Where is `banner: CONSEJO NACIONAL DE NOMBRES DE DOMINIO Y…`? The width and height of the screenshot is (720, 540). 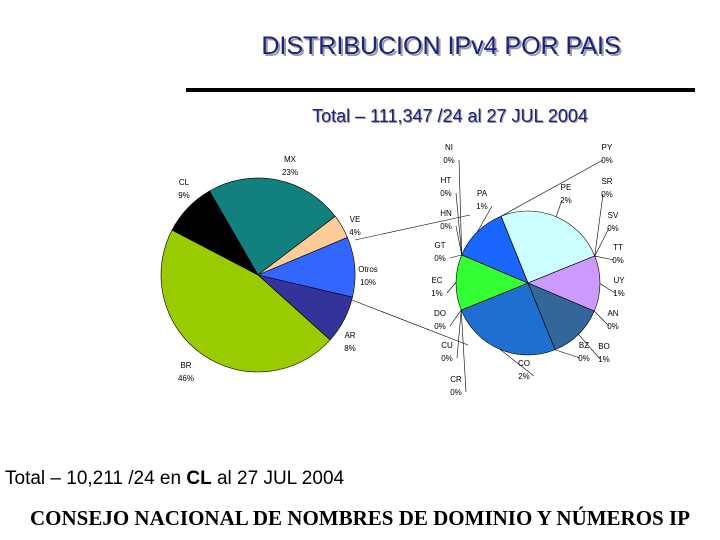 banner: CONSEJO NACIONAL DE NOMBRES DE DOMINIO Y… is located at coordinates (360, 518).